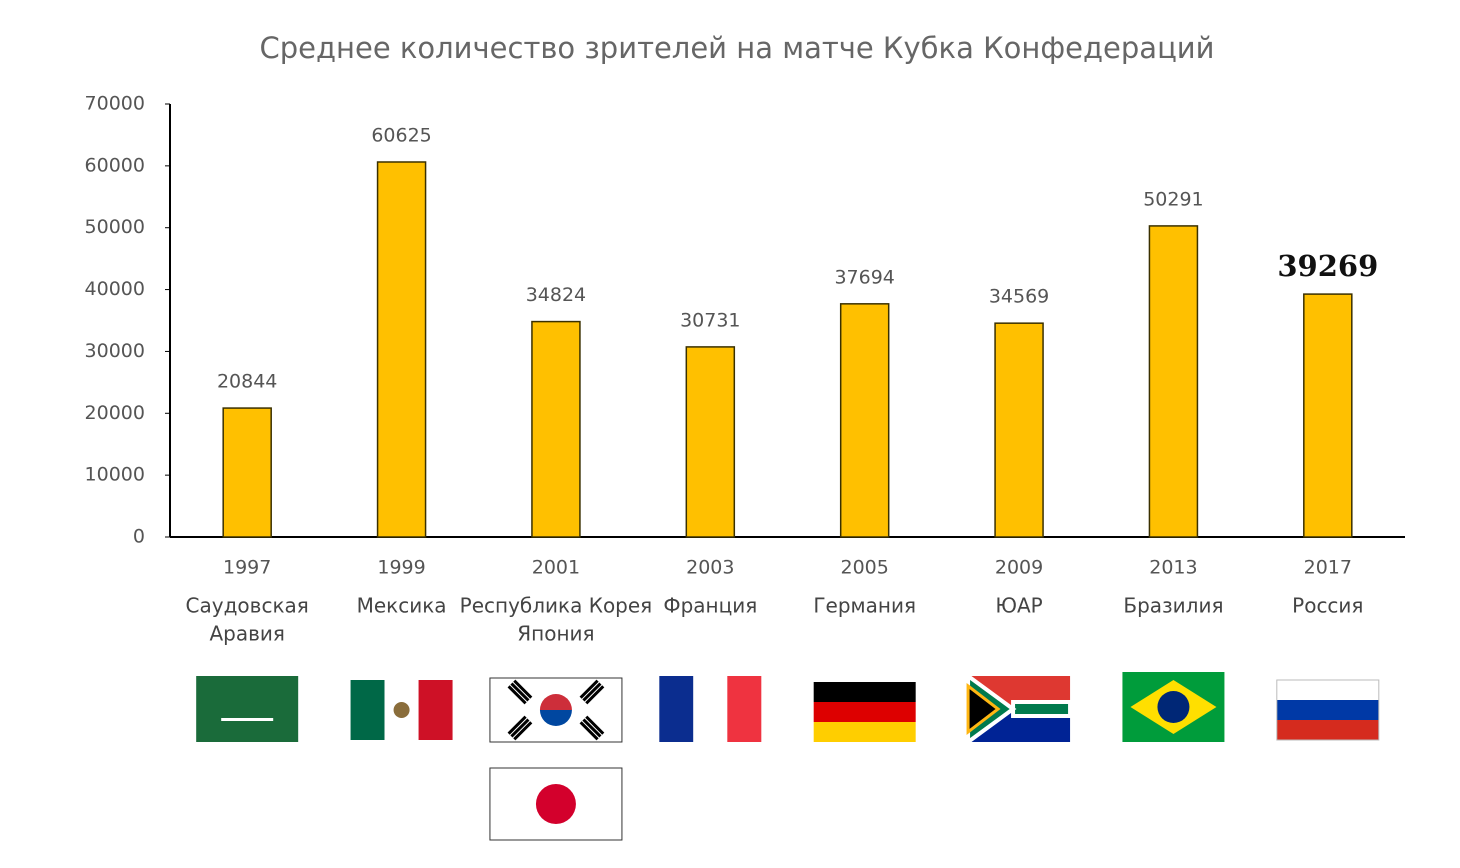 The width and height of the screenshot is (1460, 868). I want to click on host-label: Аравия, so click(246, 634).